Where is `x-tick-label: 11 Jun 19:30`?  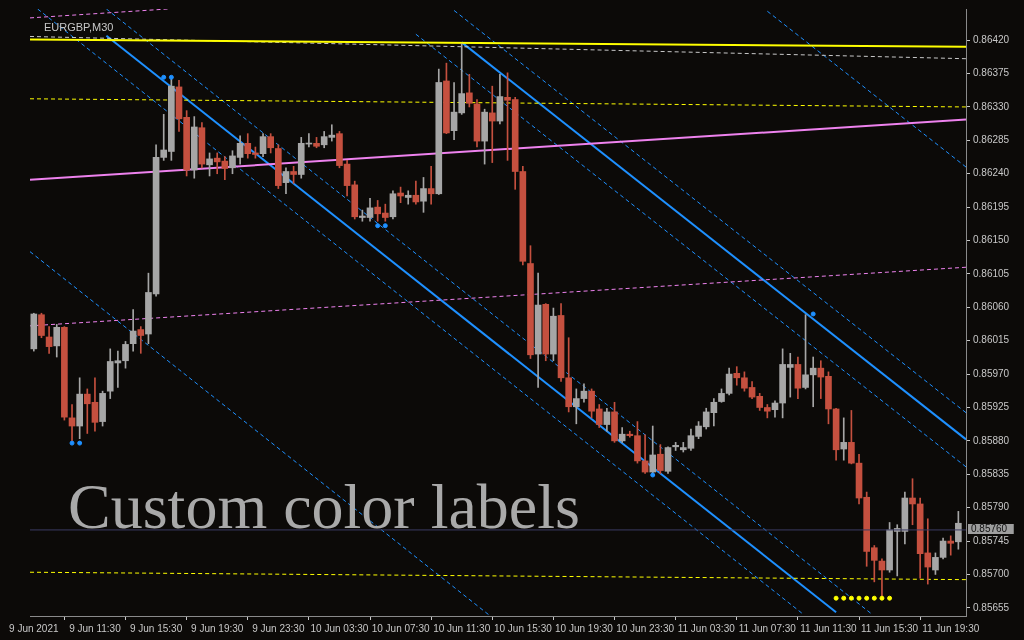 x-tick-label: 11 Jun 19:30 is located at coordinates (951, 628).